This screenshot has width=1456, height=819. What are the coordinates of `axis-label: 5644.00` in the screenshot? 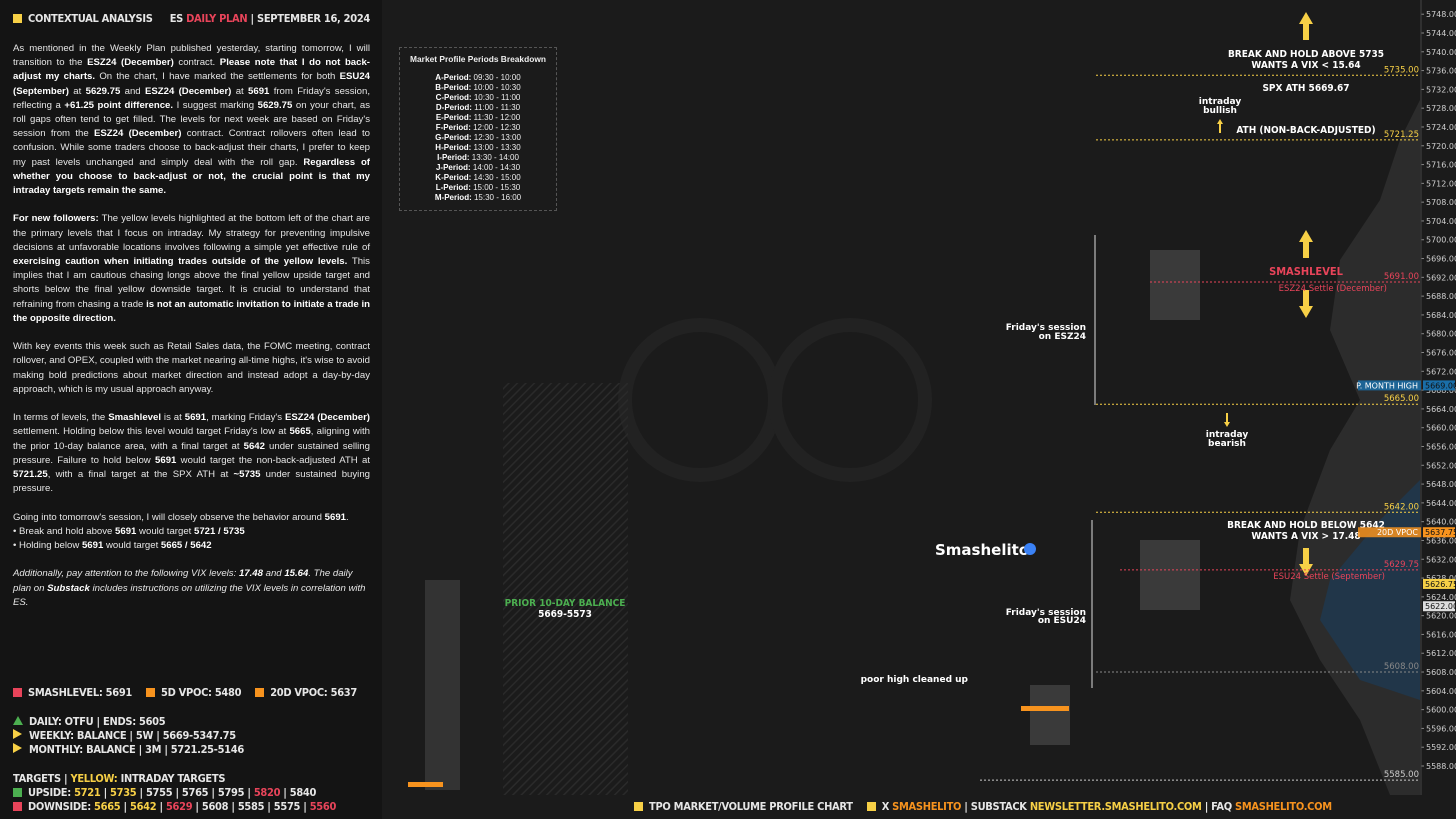 It's located at (1441, 503).